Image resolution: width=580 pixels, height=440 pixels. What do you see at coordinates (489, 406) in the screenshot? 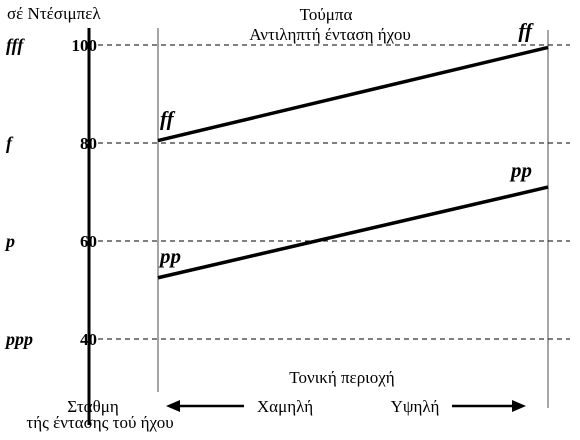
I see `right-arrow-icon` at bounding box center [489, 406].